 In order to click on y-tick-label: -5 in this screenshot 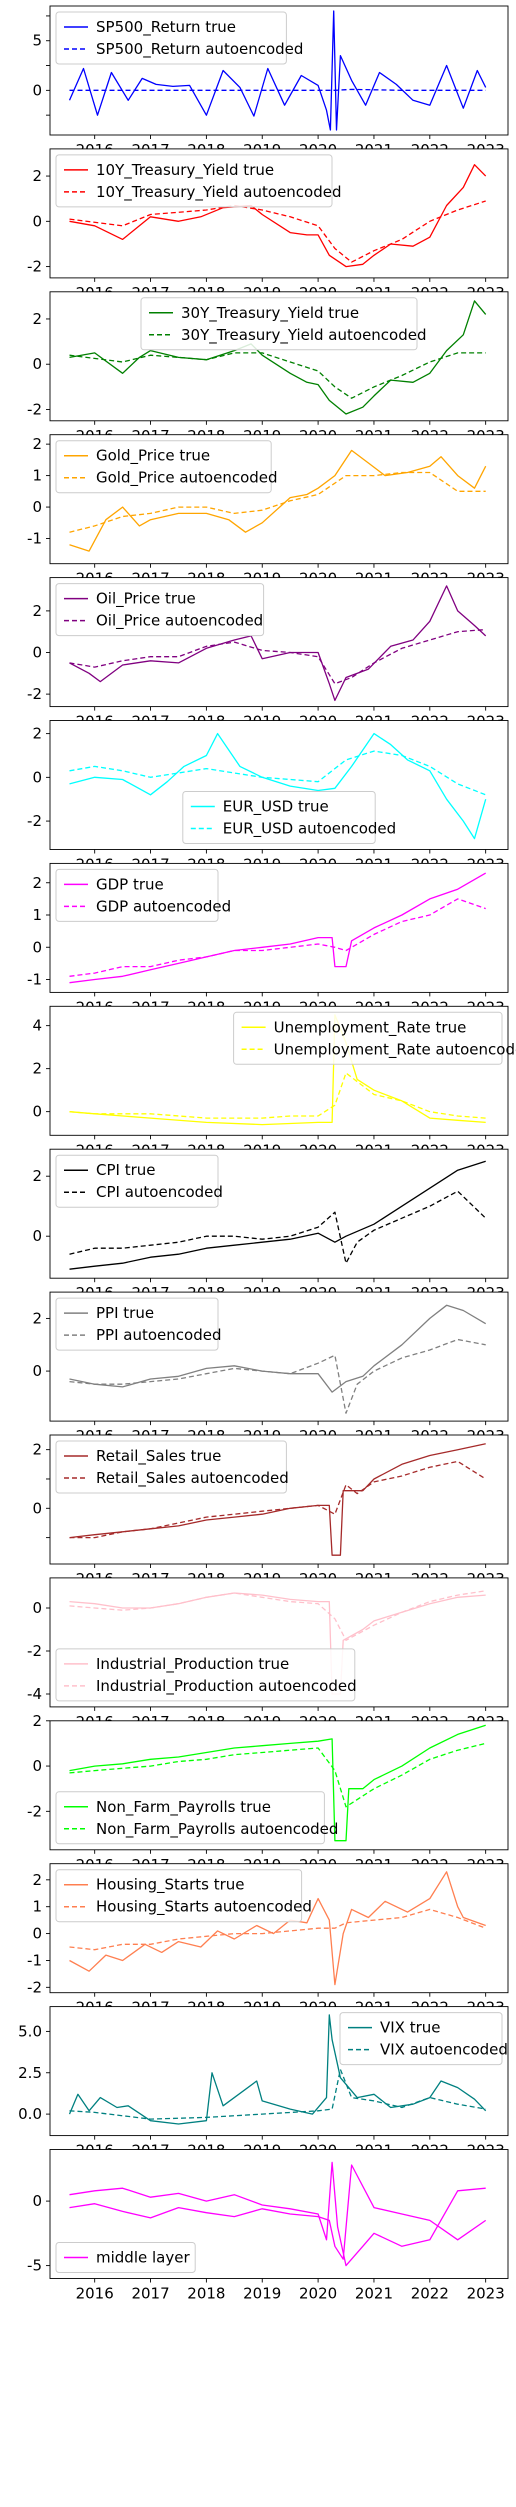, I will do `click(34, 2266)`.